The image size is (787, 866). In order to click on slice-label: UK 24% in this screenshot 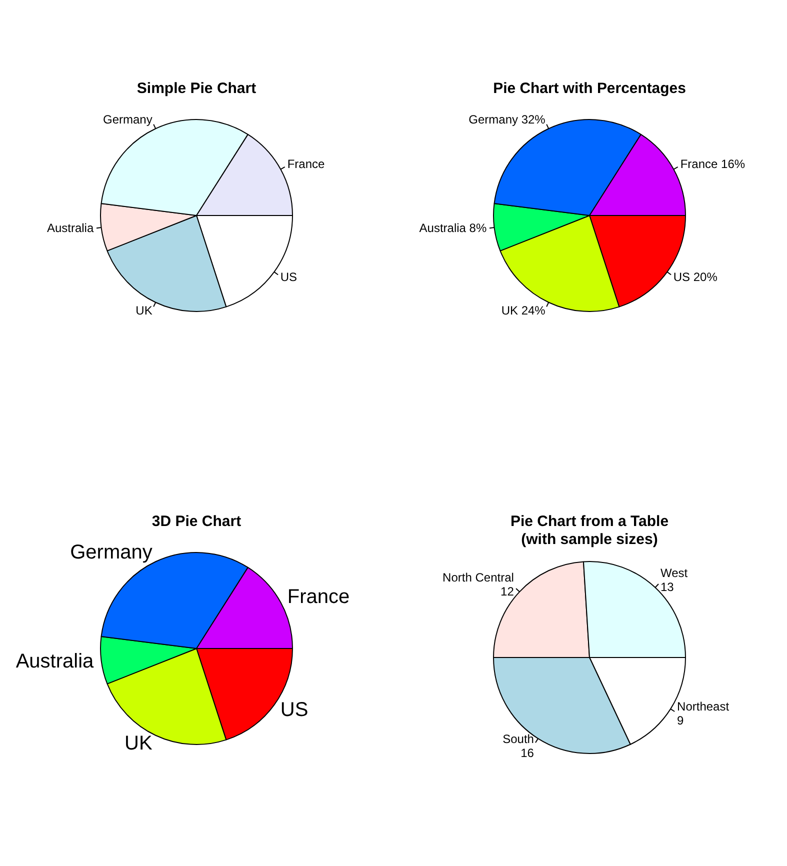, I will do `click(523, 310)`.